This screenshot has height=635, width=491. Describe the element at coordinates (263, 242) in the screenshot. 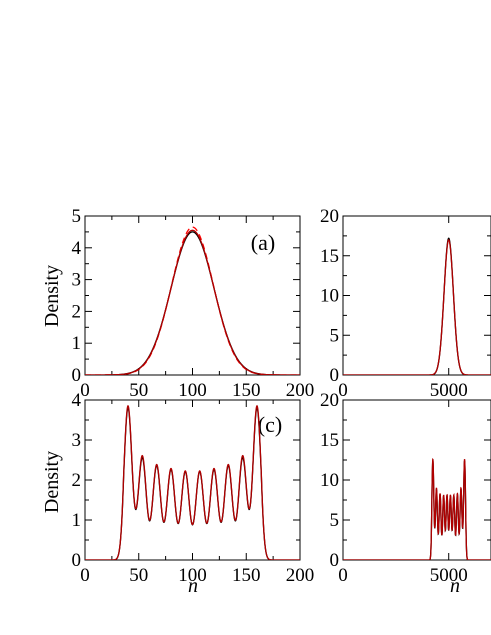

I see `panel-a-label: (a)` at that location.